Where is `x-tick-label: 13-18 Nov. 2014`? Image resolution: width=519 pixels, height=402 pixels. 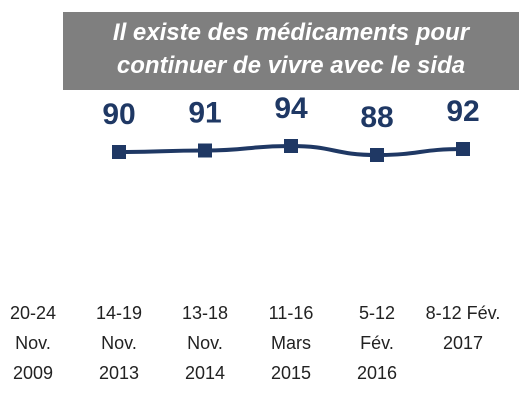 x-tick-label: 13-18 Nov. 2014 is located at coordinates (205, 343).